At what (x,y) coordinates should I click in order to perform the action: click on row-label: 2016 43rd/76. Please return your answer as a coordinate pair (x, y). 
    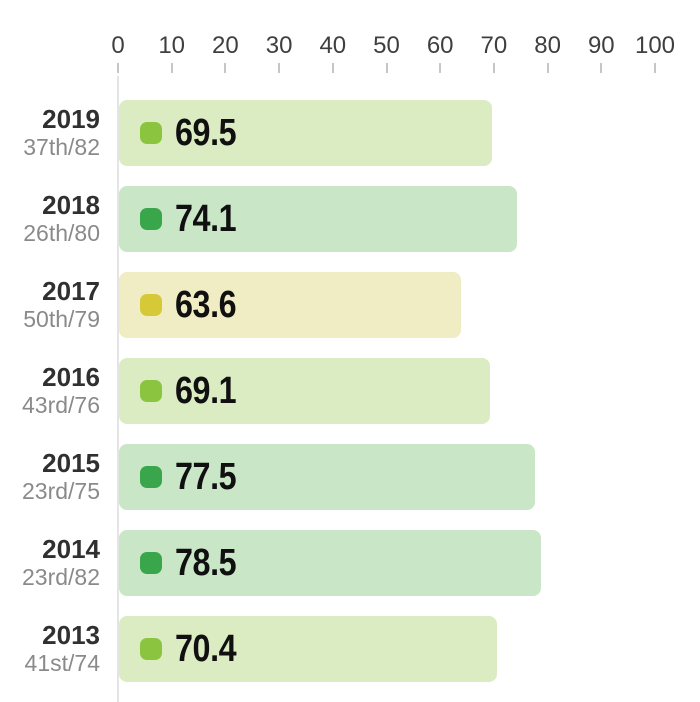
    Looking at the image, I should click on (50, 391).